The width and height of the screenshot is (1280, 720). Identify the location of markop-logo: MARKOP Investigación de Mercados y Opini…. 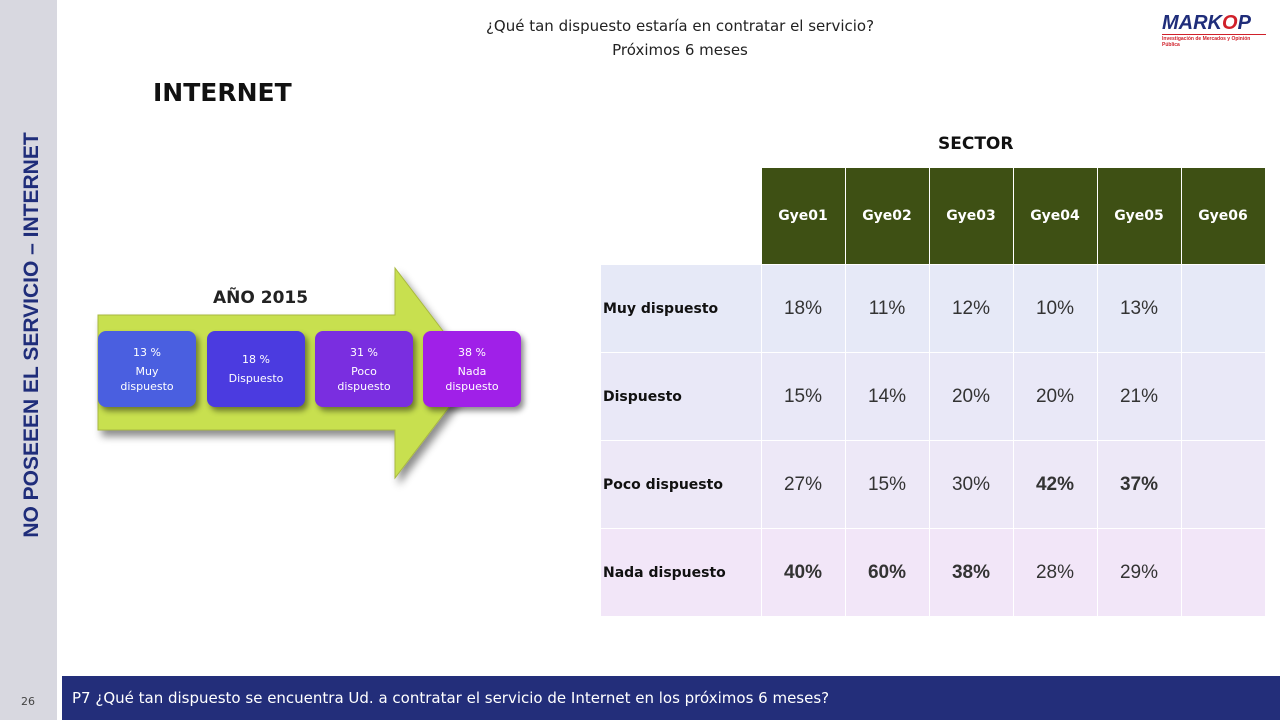
(1214, 30).